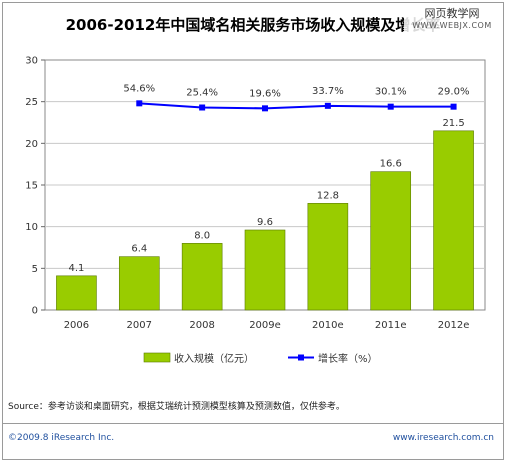 This screenshot has height=462, width=506. I want to click on y-tick-label: 20, so click(31, 144).